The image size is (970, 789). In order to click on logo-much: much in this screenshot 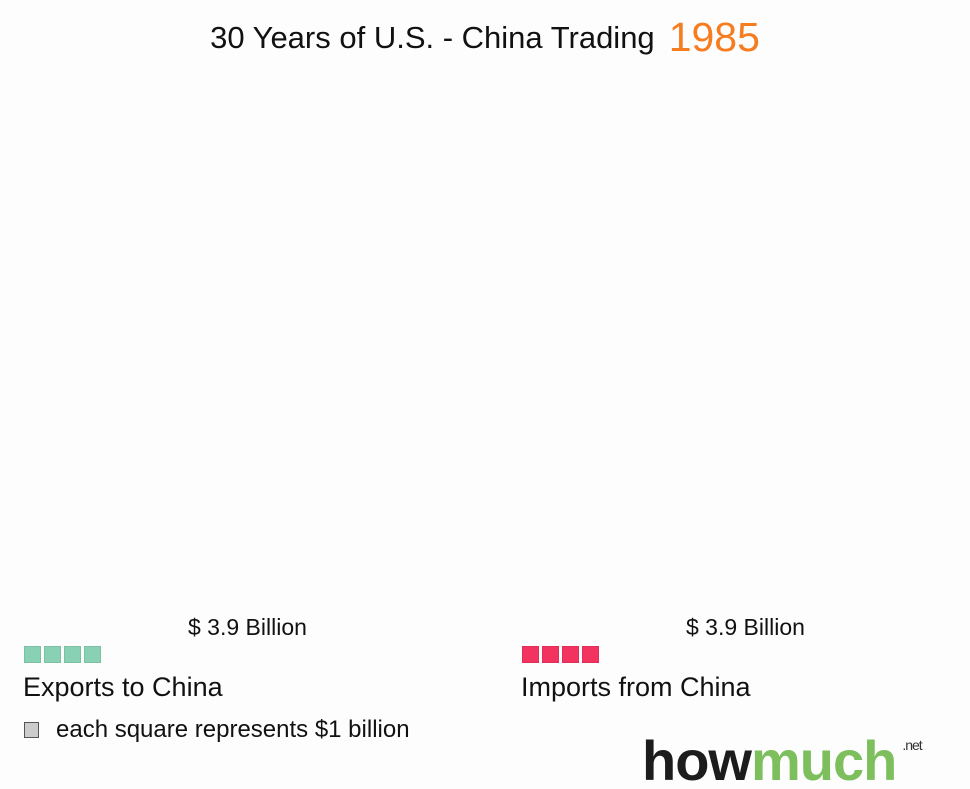, I will do `click(823, 759)`.